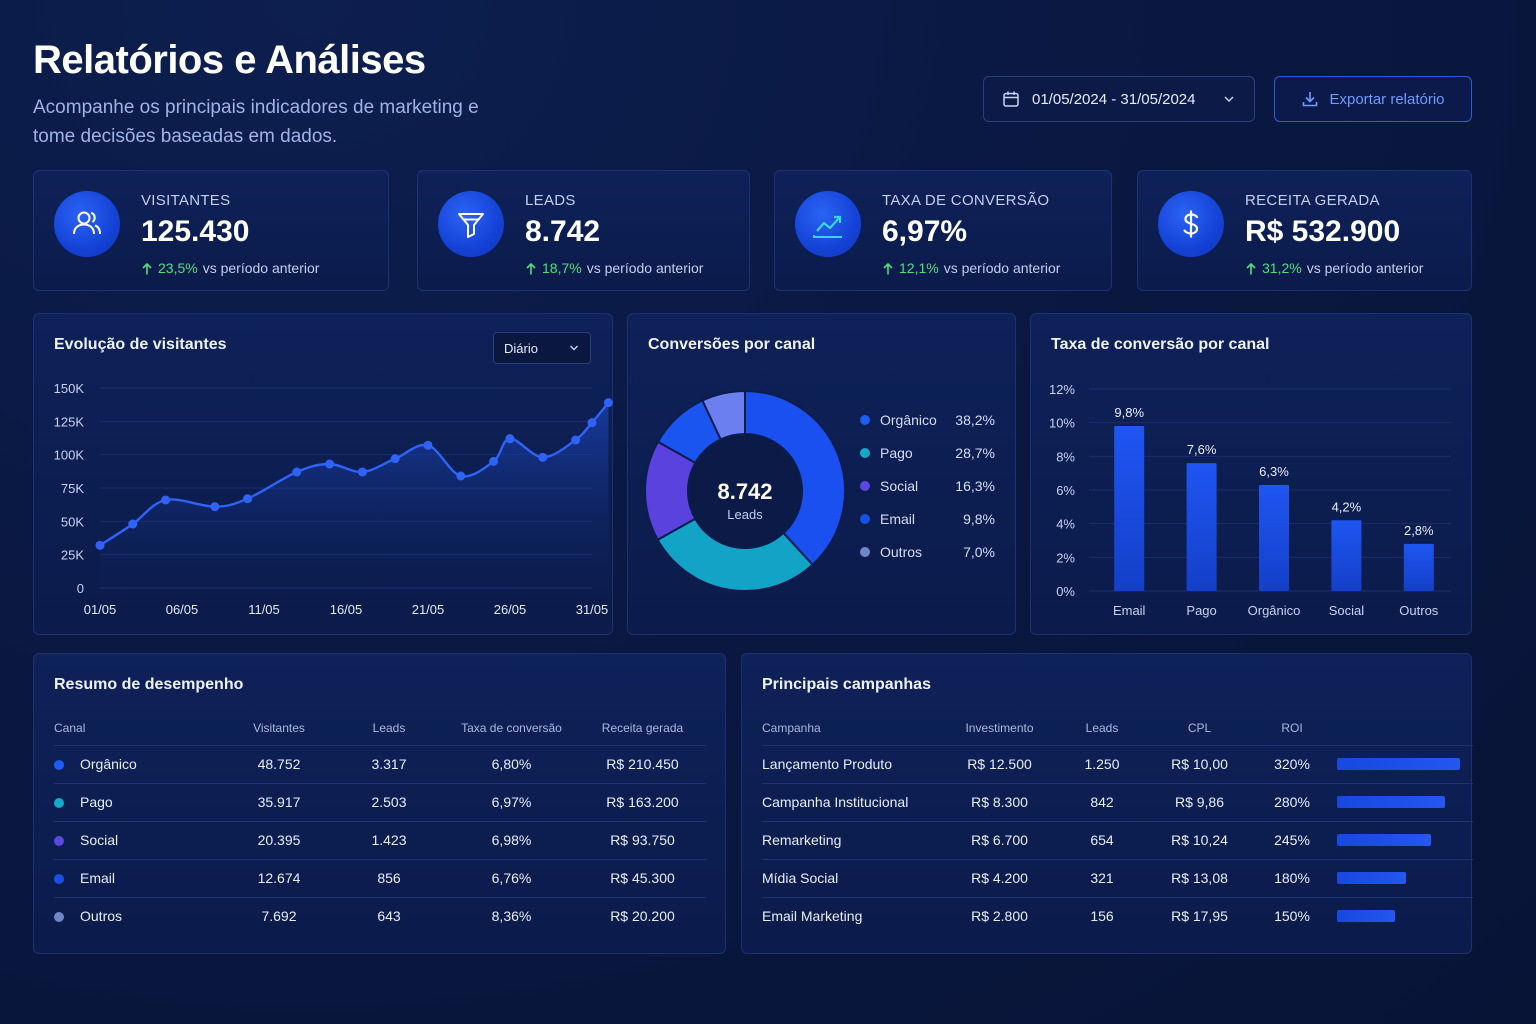  I want to click on table-row: Email 12.674 856 6,76% R$ 45.300, so click(380, 877).